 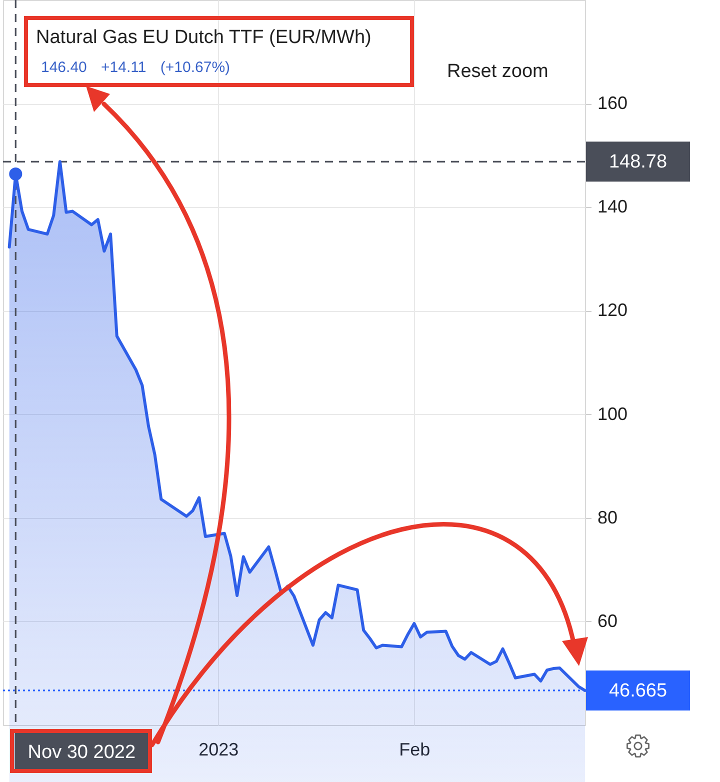 What do you see at coordinates (638, 162) in the screenshot?
I see `ref-line-label: 148.78` at bounding box center [638, 162].